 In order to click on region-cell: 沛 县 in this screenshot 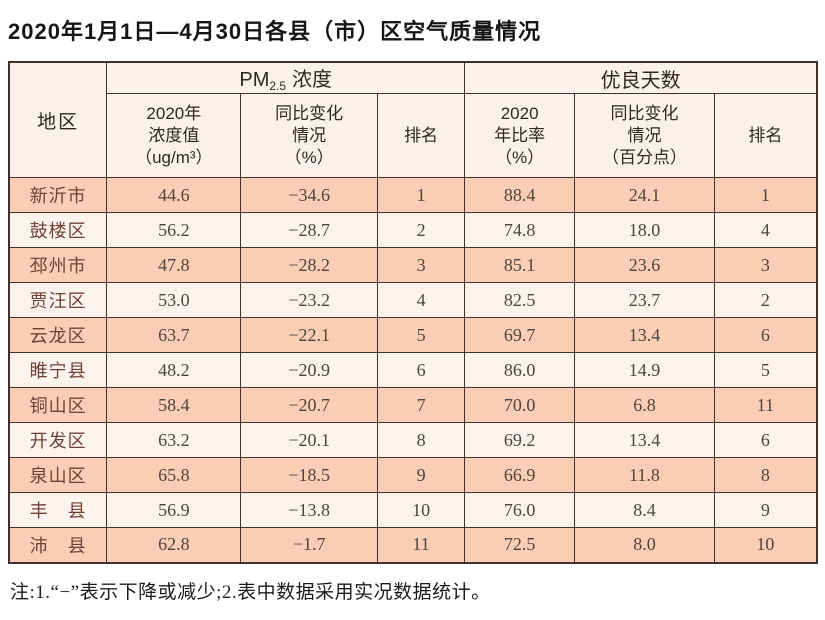, I will do `click(58, 545)`.